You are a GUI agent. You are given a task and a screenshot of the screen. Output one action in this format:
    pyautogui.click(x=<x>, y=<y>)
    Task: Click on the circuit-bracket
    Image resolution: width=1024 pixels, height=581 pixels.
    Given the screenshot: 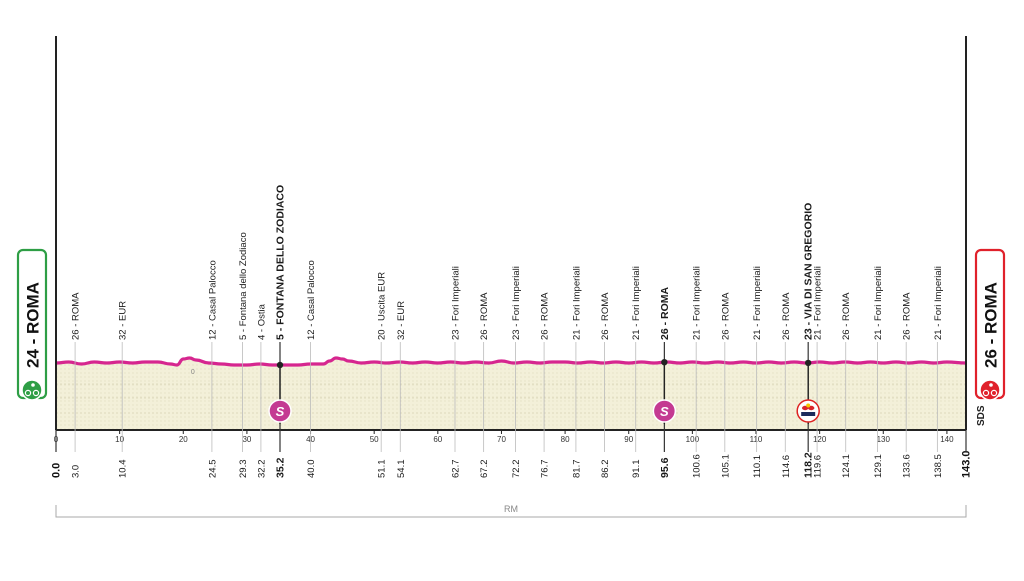 What is the action you would take?
    pyautogui.click(x=511, y=511)
    